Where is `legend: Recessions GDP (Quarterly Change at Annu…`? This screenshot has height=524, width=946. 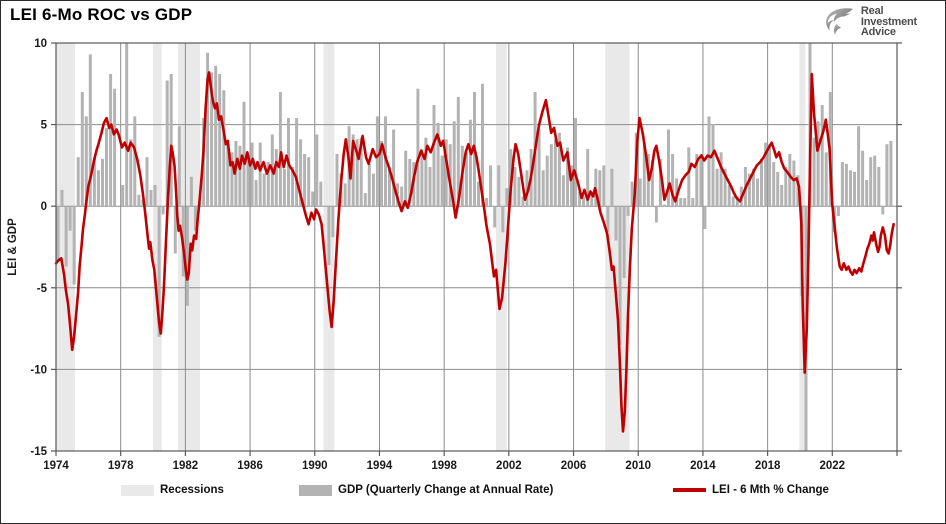 legend: Recessions GDP (Quarterly Change at Annu… is located at coordinates (473, 492).